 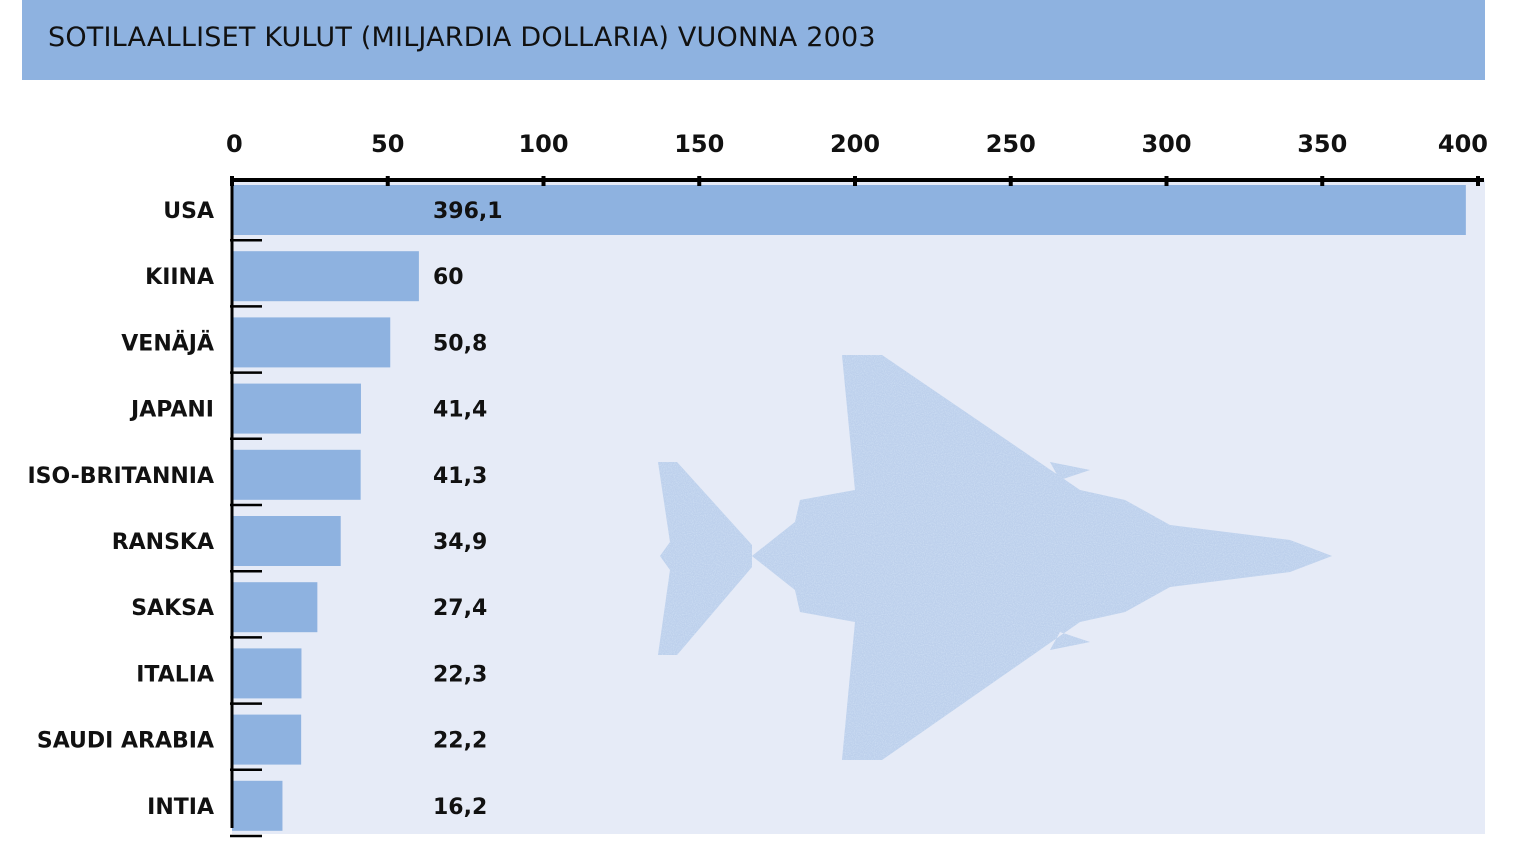 What do you see at coordinates (699, 144) in the screenshot?
I see `x-tick-label-3: 150` at bounding box center [699, 144].